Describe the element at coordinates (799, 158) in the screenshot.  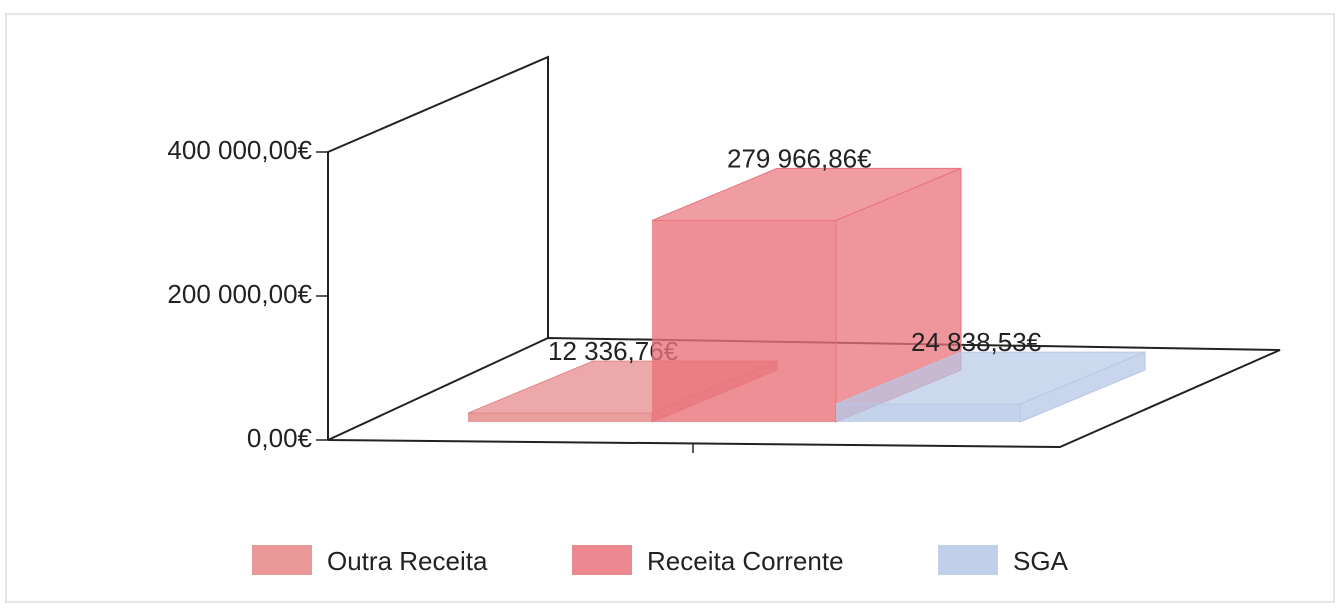
I see `value-label: 279 966,86€` at that location.